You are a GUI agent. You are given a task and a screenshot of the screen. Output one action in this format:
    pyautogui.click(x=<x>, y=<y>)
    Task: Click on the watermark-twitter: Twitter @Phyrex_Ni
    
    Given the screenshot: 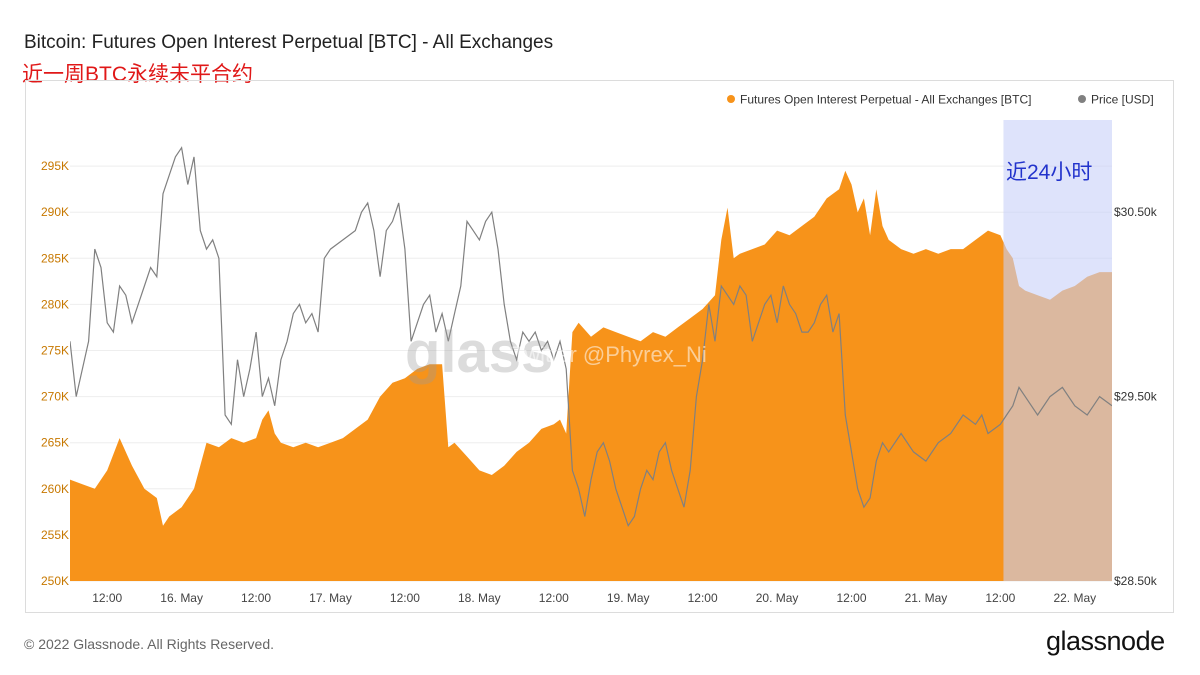 What is the action you would take?
    pyautogui.click(x=609, y=354)
    